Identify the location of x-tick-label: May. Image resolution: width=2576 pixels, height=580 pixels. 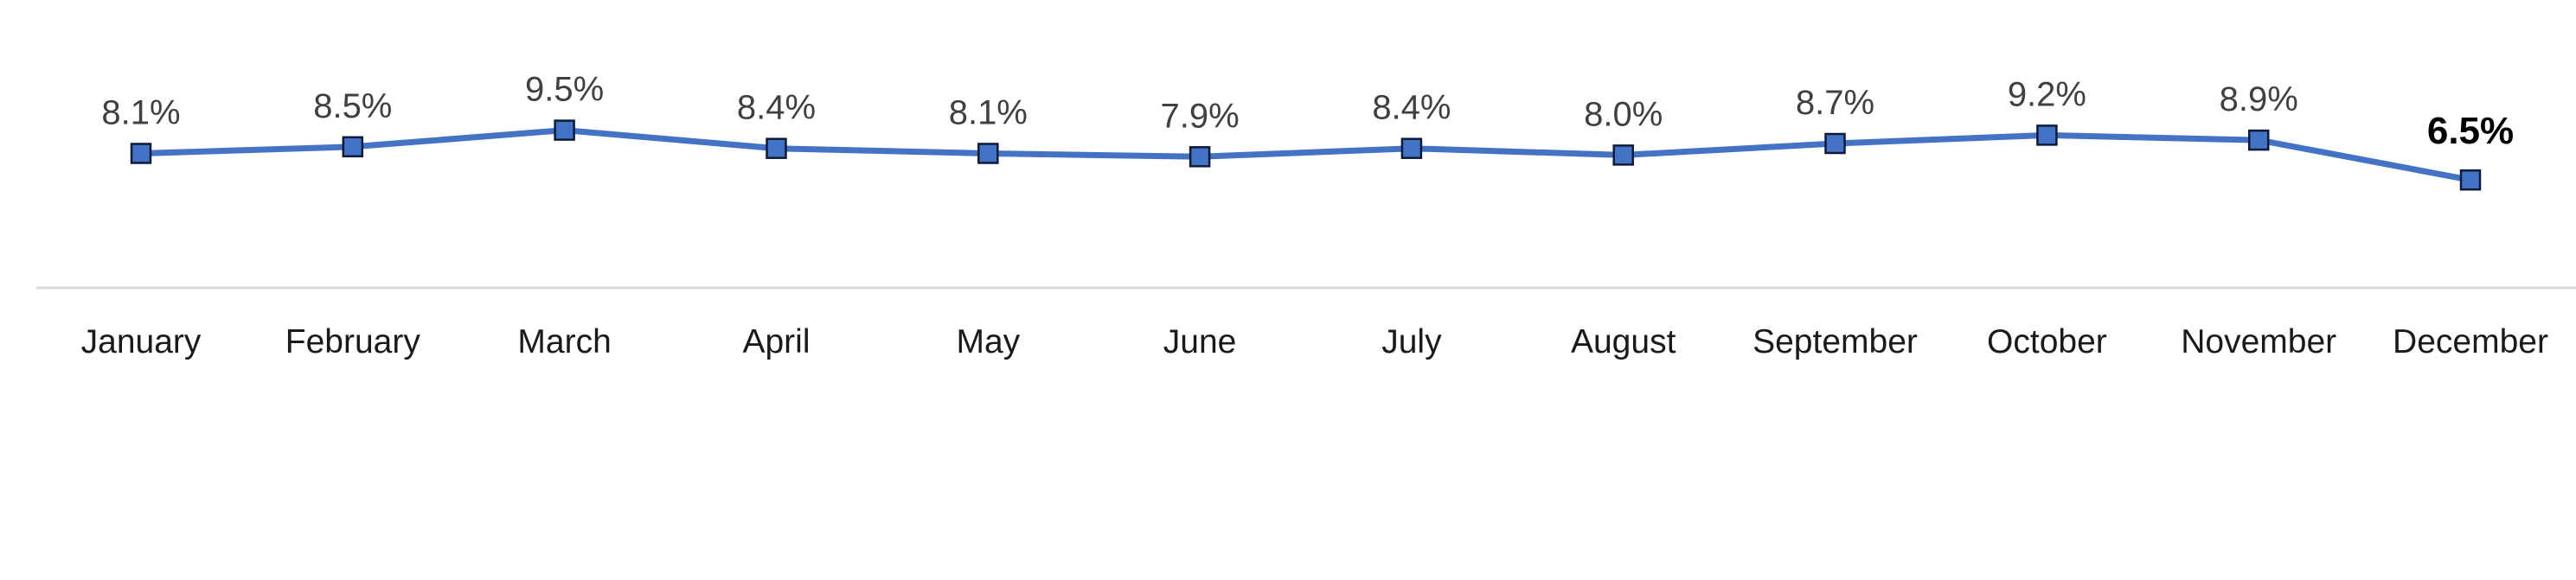
(988, 341).